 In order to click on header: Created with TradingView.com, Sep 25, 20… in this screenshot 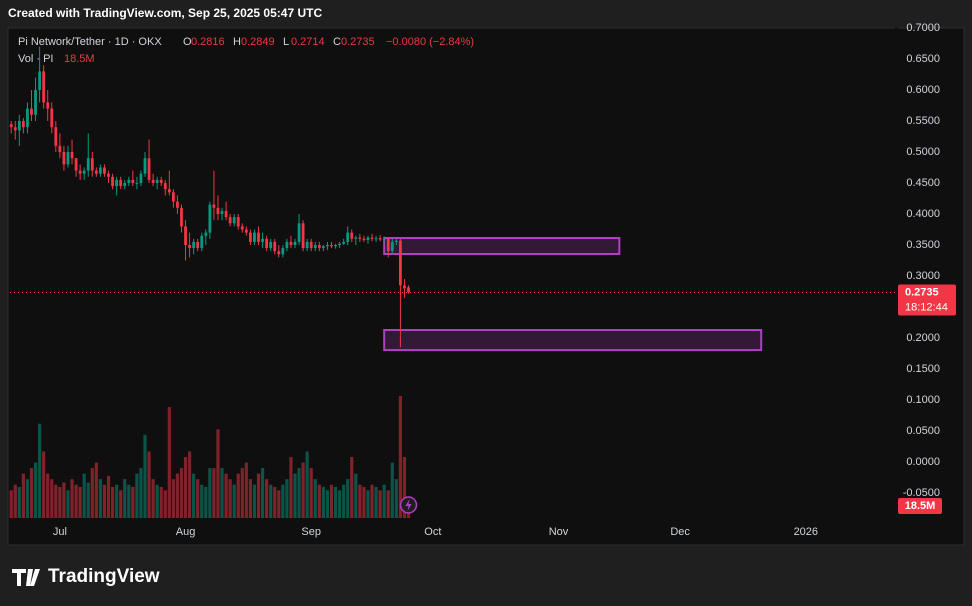, I will do `click(165, 13)`.